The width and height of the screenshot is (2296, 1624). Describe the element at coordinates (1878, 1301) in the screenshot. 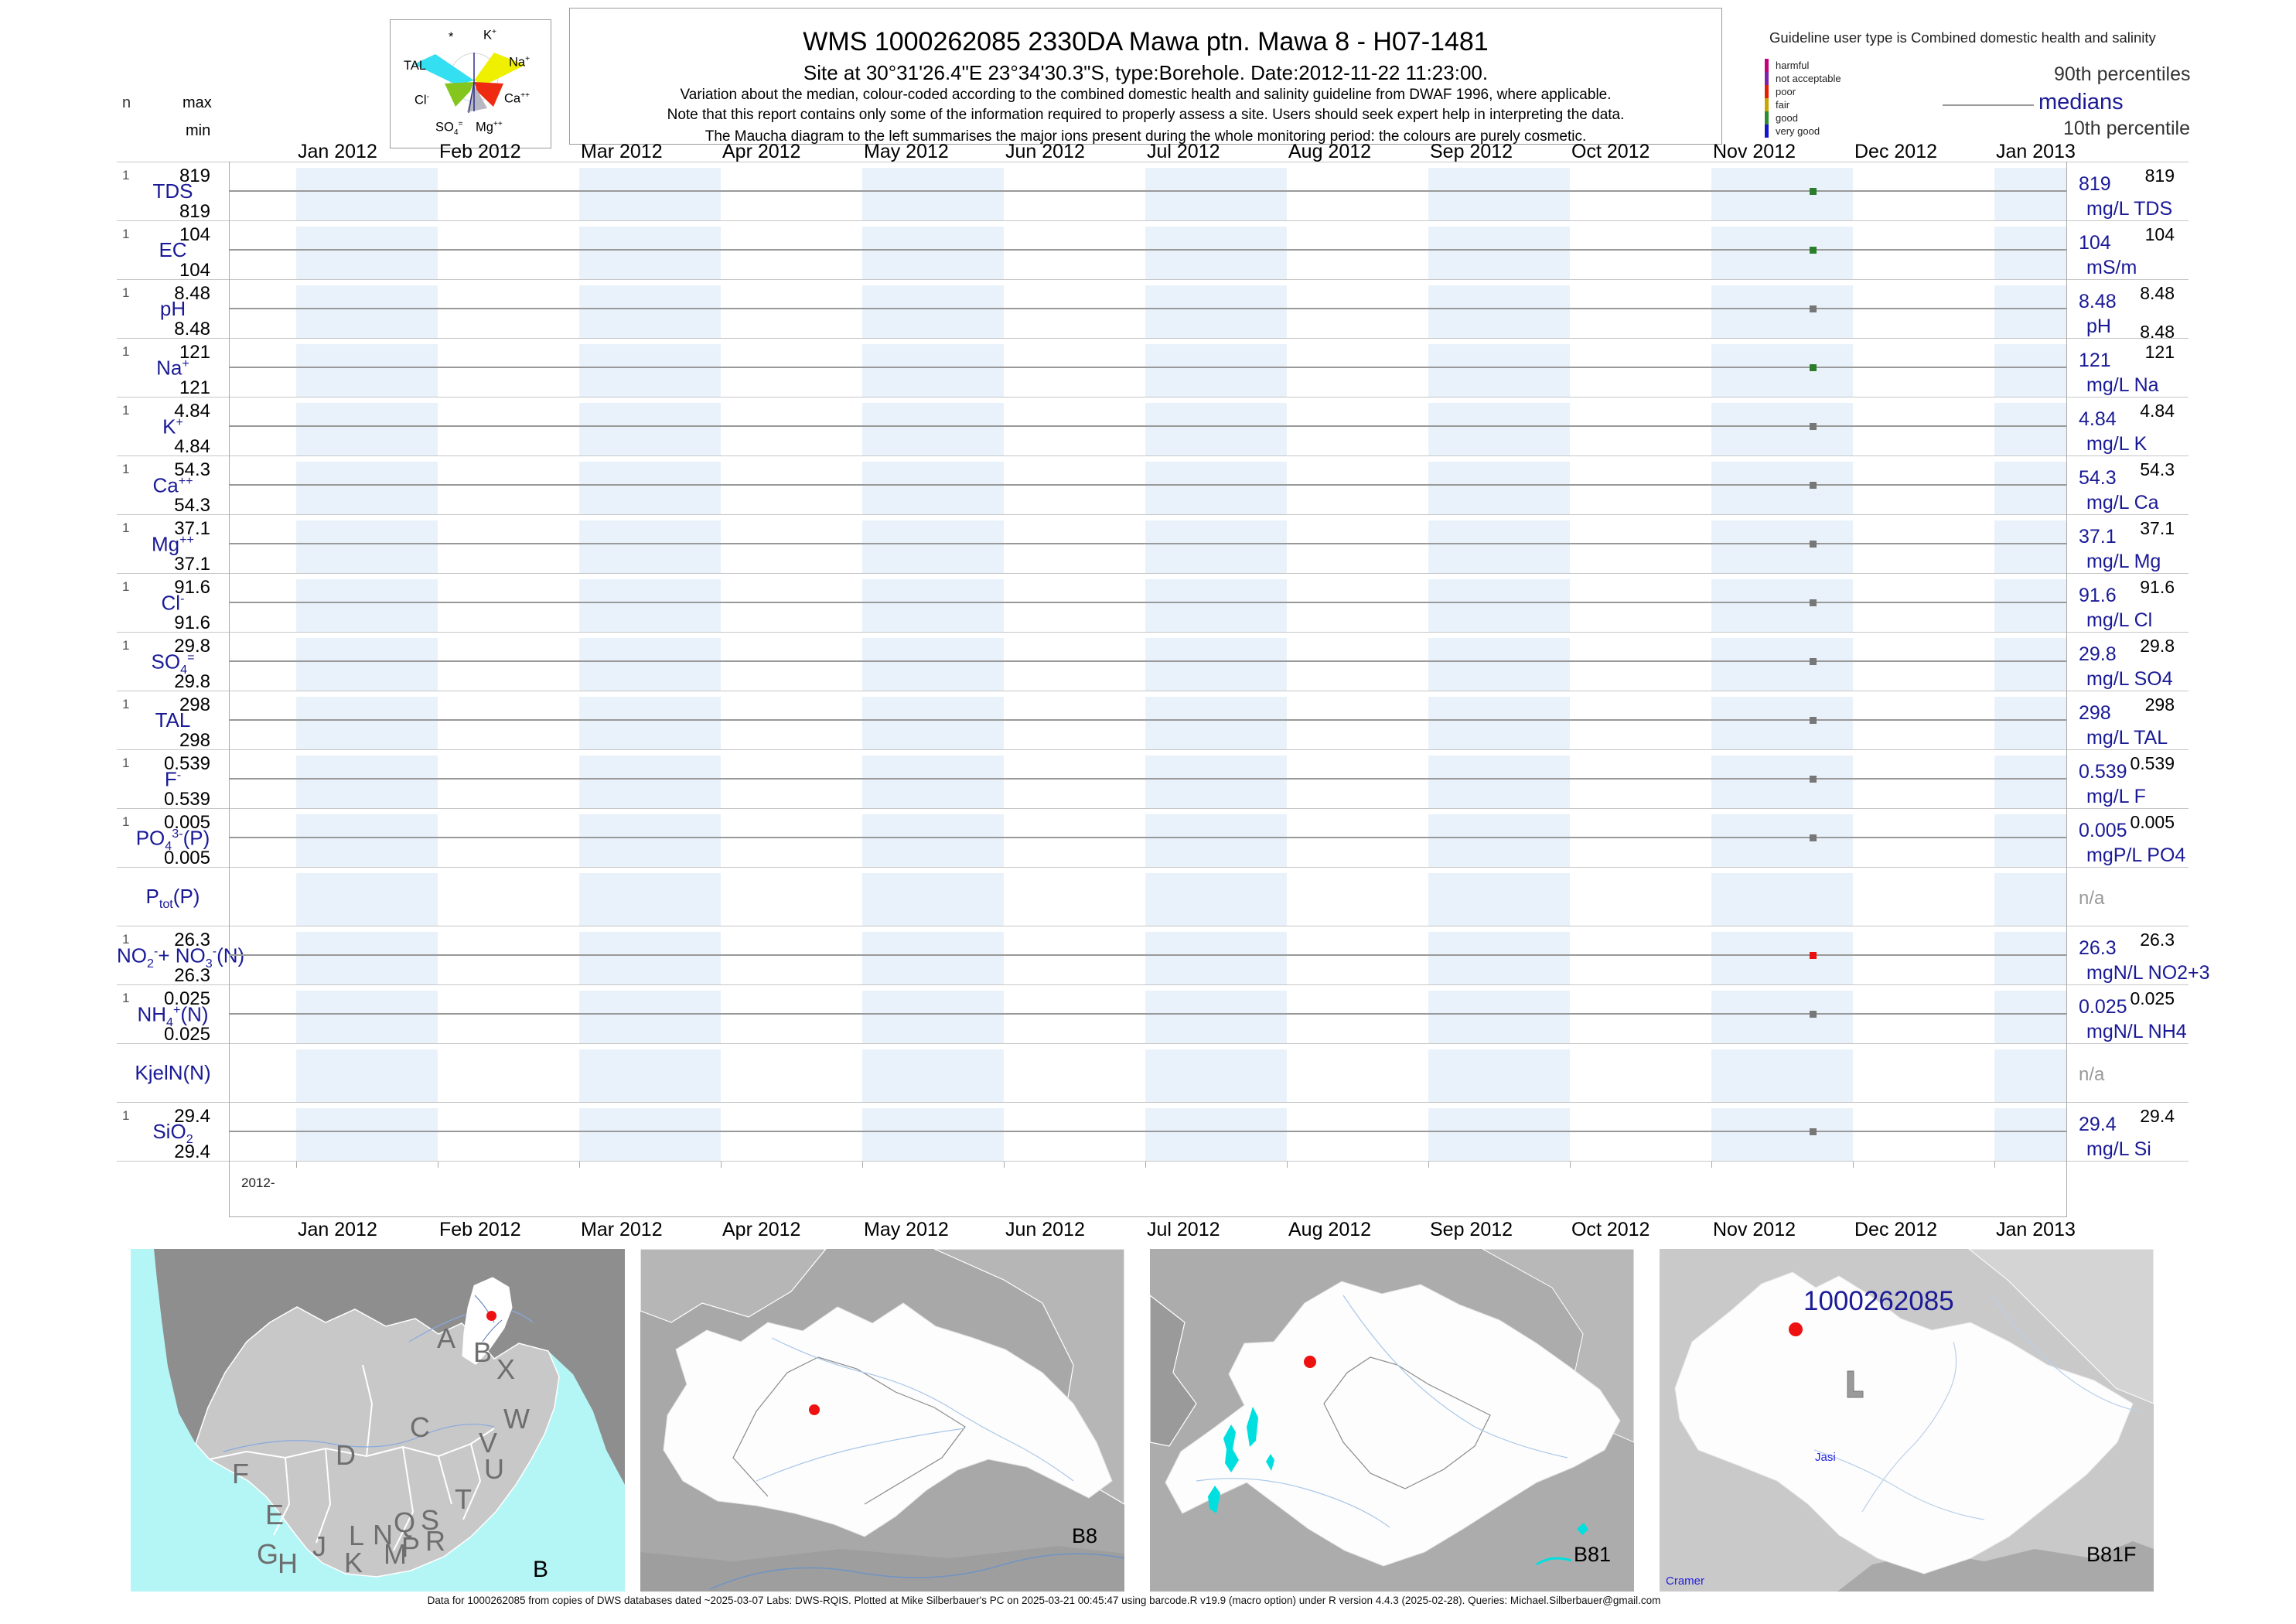

I see `map4-site-id: 1000262085` at that location.